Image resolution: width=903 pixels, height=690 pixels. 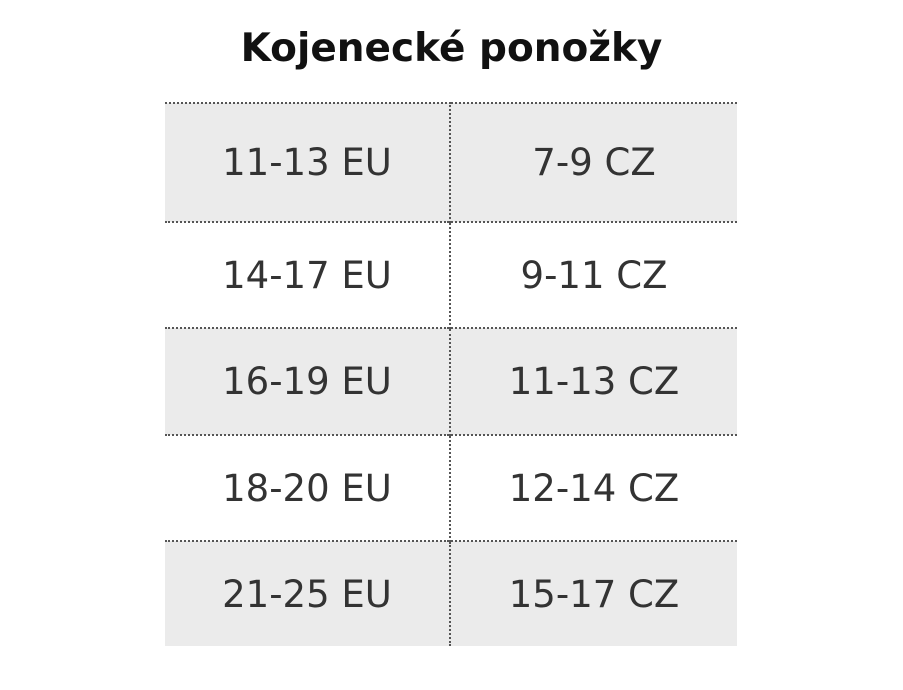 What do you see at coordinates (593, 274) in the screenshot?
I see `table-cell: 9-11 CZ` at bounding box center [593, 274].